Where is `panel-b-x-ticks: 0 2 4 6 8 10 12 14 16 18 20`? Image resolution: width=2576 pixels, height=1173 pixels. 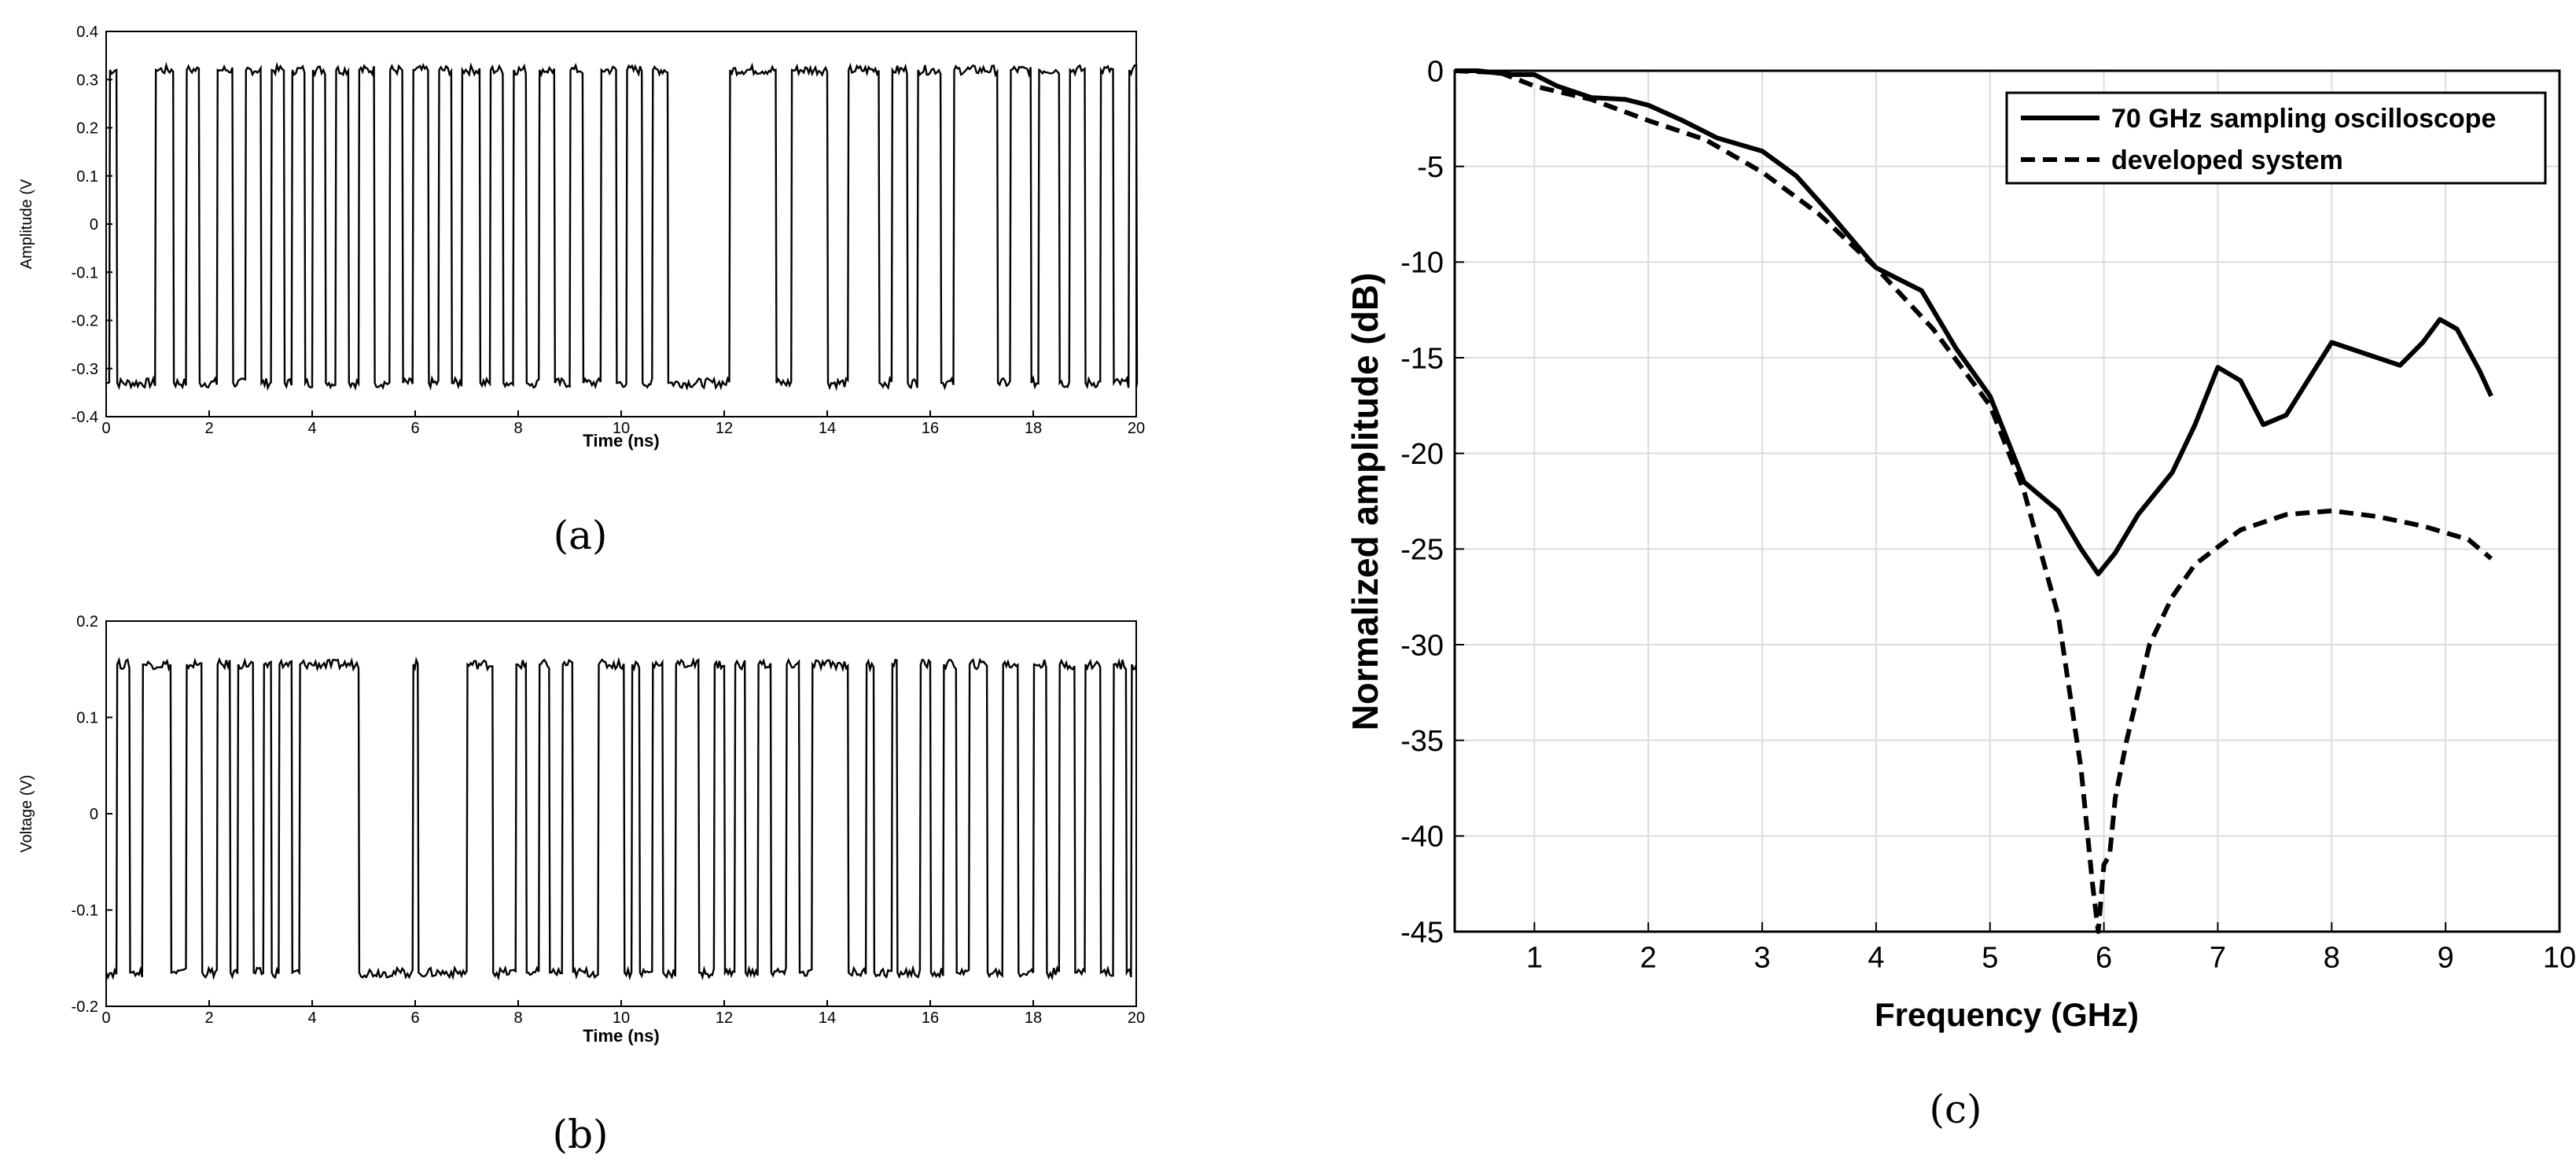 panel-b-x-ticks: 0 2 4 6 8 10 12 14 16 18 20 is located at coordinates (623, 1013).